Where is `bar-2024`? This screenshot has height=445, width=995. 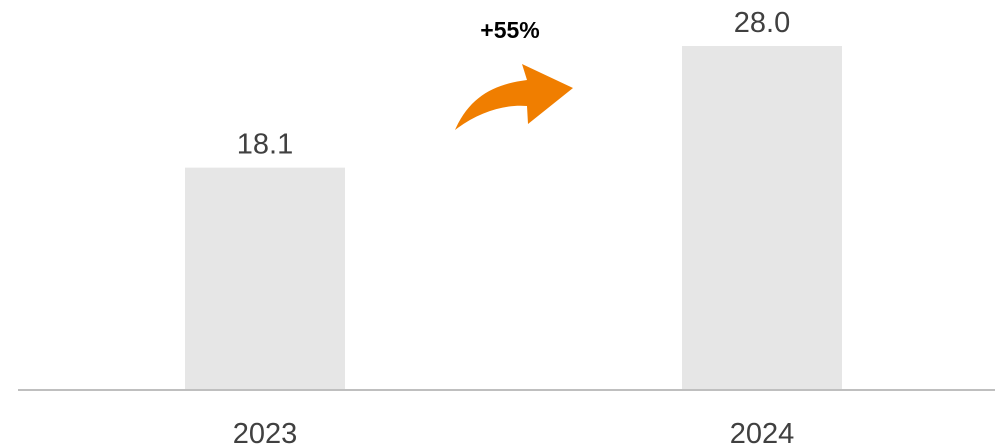 bar-2024 is located at coordinates (762, 218).